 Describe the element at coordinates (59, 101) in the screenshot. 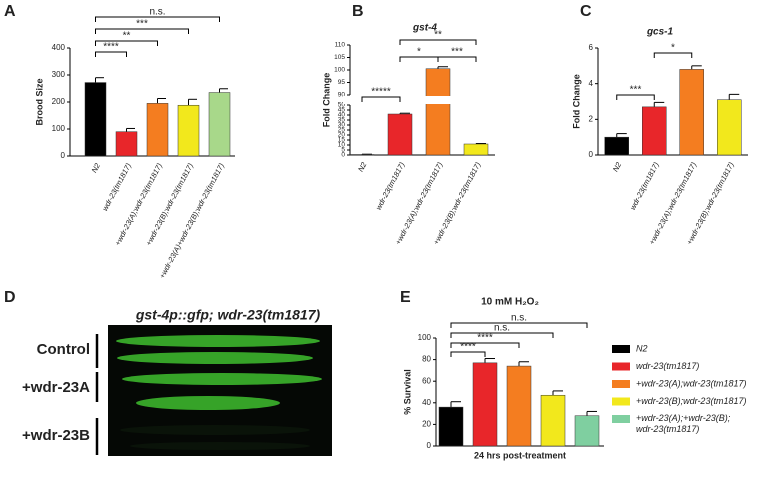

I see `y-tick-label: 200` at that location.